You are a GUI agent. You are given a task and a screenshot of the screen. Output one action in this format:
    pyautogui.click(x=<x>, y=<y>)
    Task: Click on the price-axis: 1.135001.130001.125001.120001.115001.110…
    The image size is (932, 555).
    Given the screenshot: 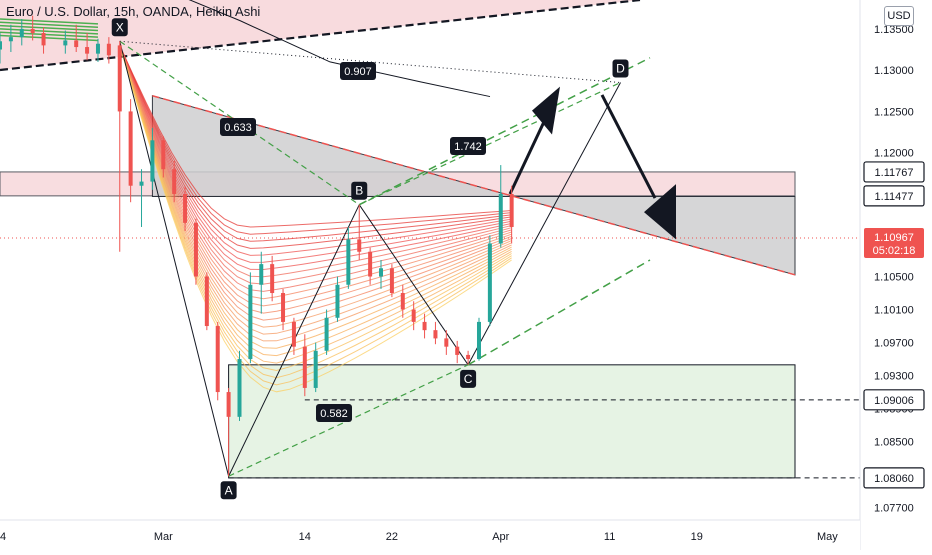 What is the action you would take?
    pyautogui.click(x=895, y=275)
    